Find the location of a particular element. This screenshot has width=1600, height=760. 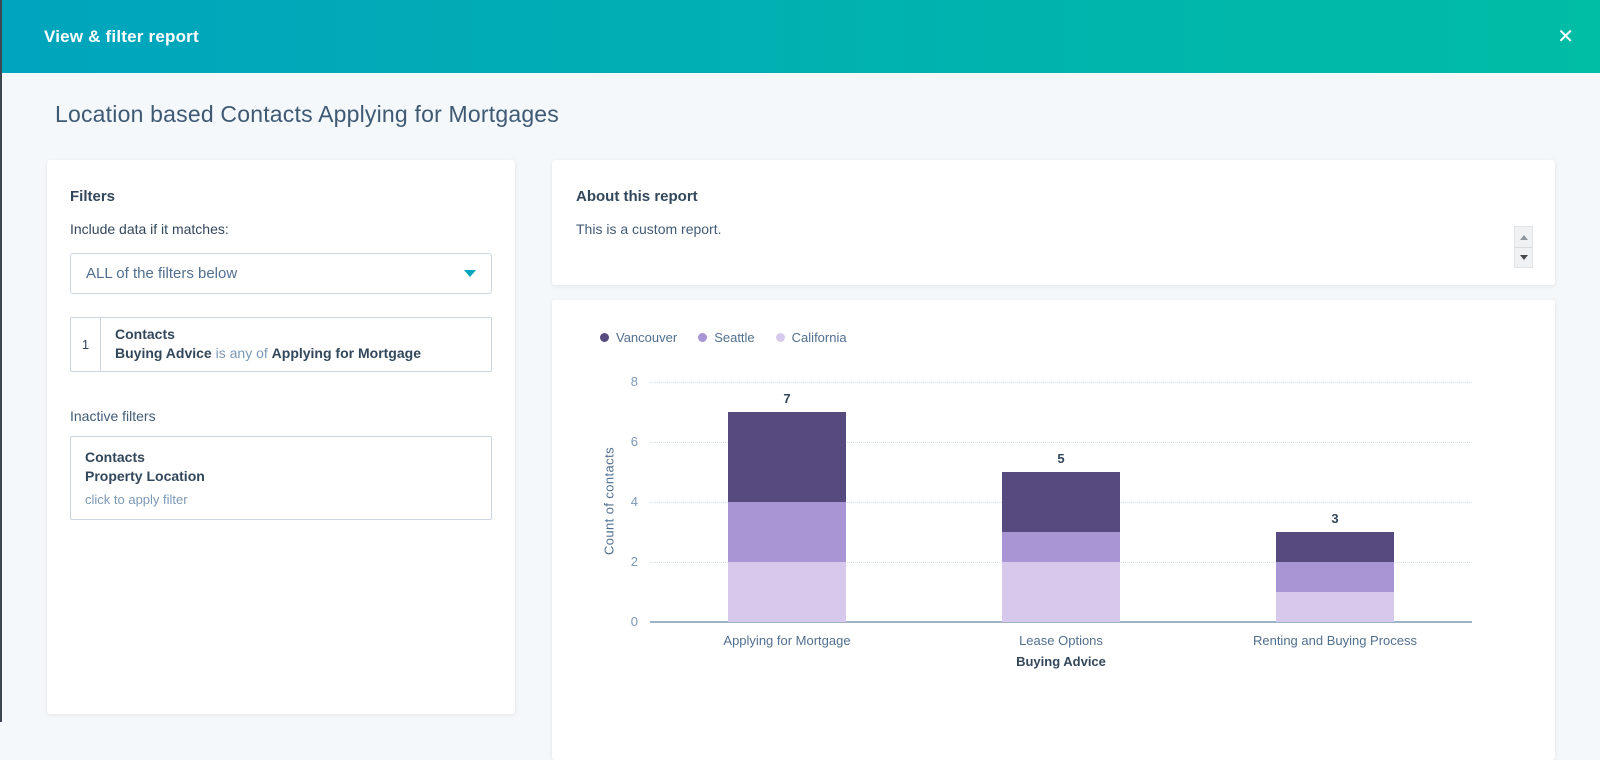

legend-item-seattle: Seattle is located at coordinates (726, 337).